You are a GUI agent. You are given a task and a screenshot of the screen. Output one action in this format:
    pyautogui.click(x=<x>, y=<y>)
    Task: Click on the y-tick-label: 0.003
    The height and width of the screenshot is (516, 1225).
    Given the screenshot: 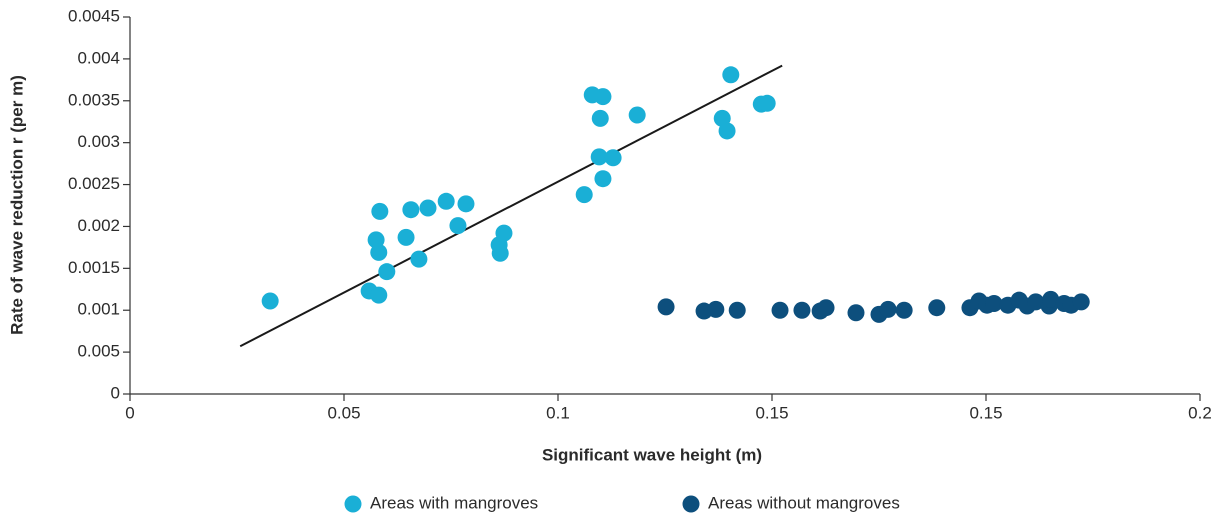 What is the action you would take?
    pyautogui.click(x=98, y=141)
    